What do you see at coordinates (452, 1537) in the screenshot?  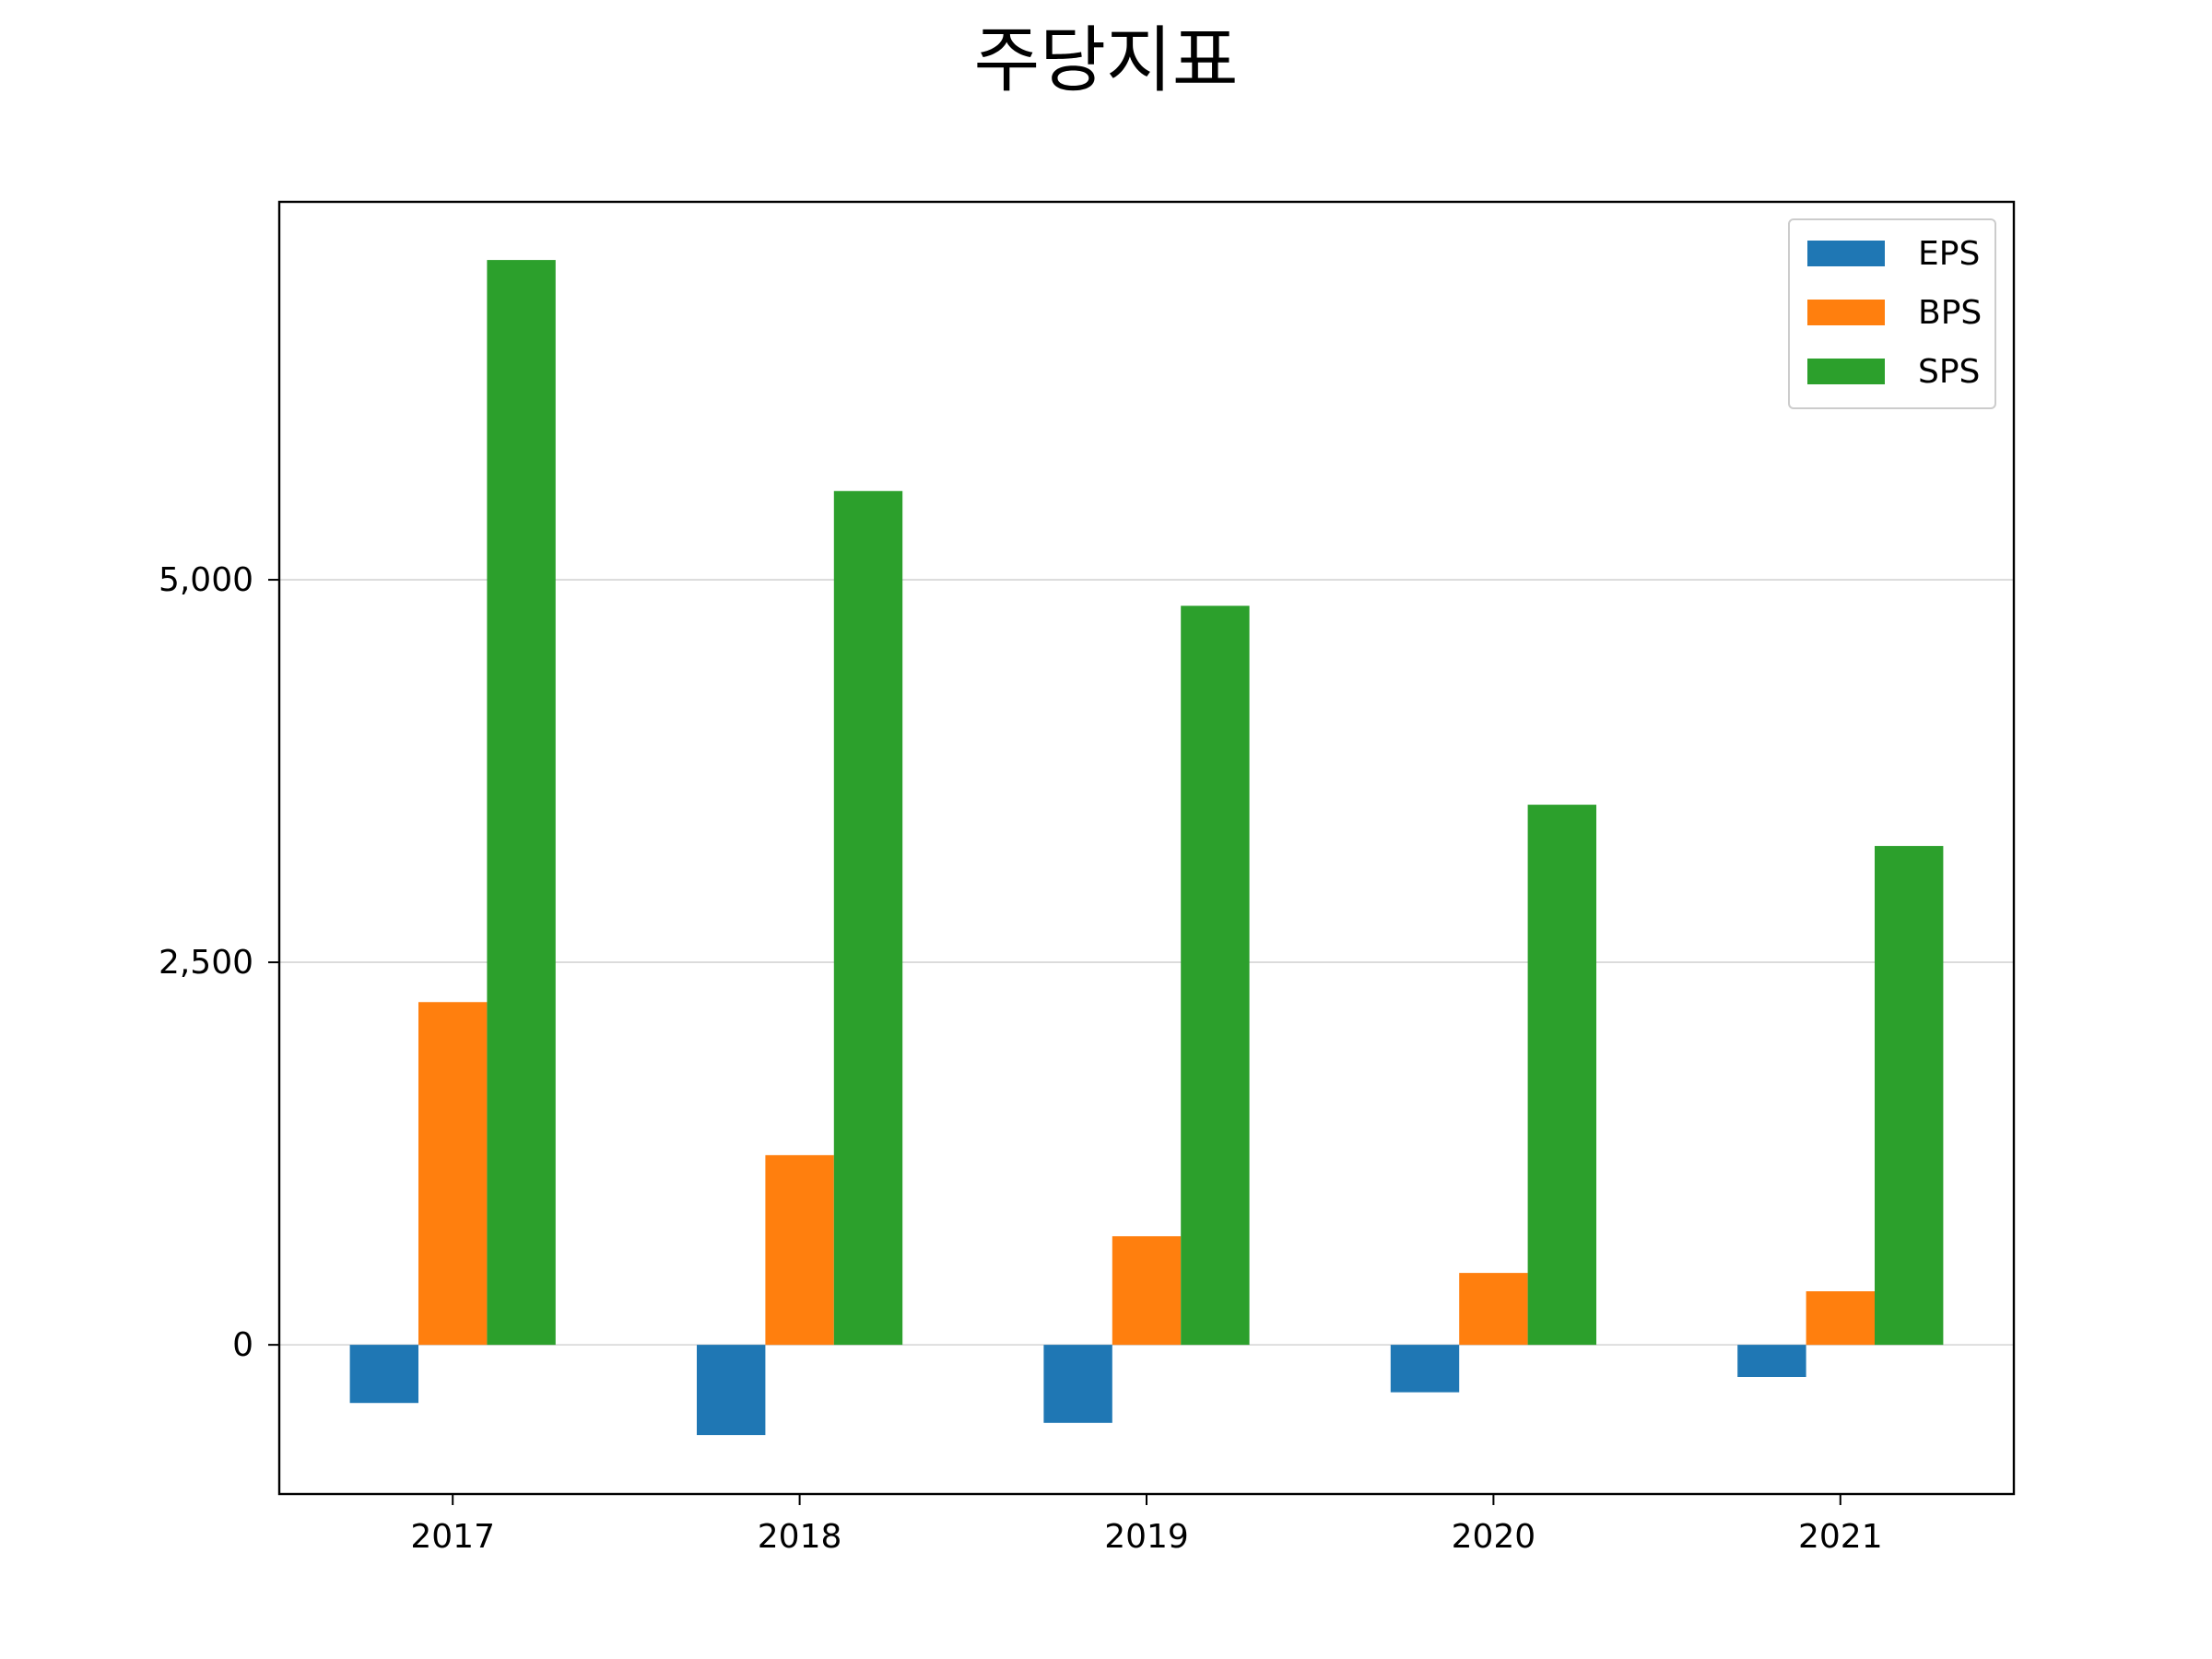 I see `x-tick-label: 2017` at bounding box center [452, 1537].